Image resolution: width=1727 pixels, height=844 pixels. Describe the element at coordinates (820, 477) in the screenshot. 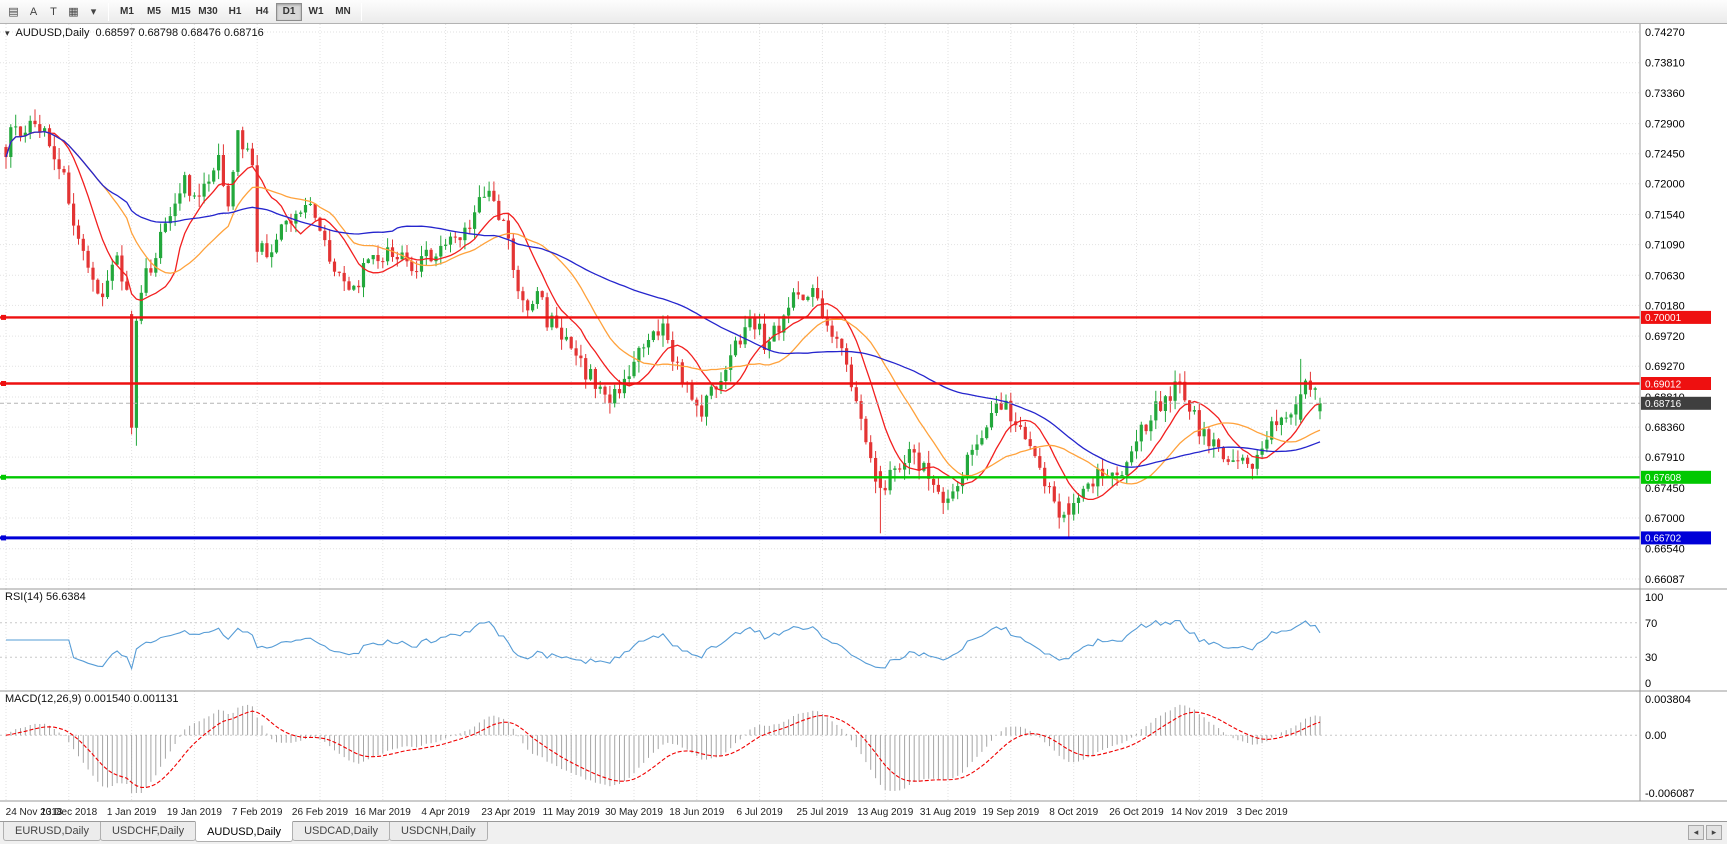

I see `hline-0.67608` at that location.